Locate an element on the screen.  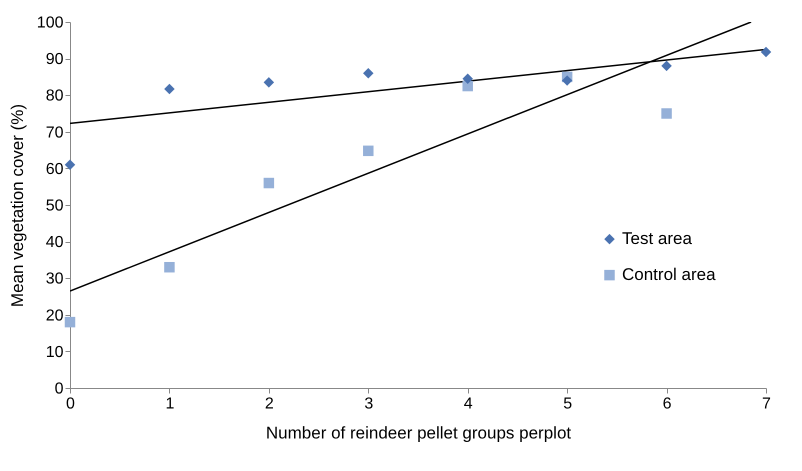
y-tick-label: 50 is located at coordinates (55, 206).